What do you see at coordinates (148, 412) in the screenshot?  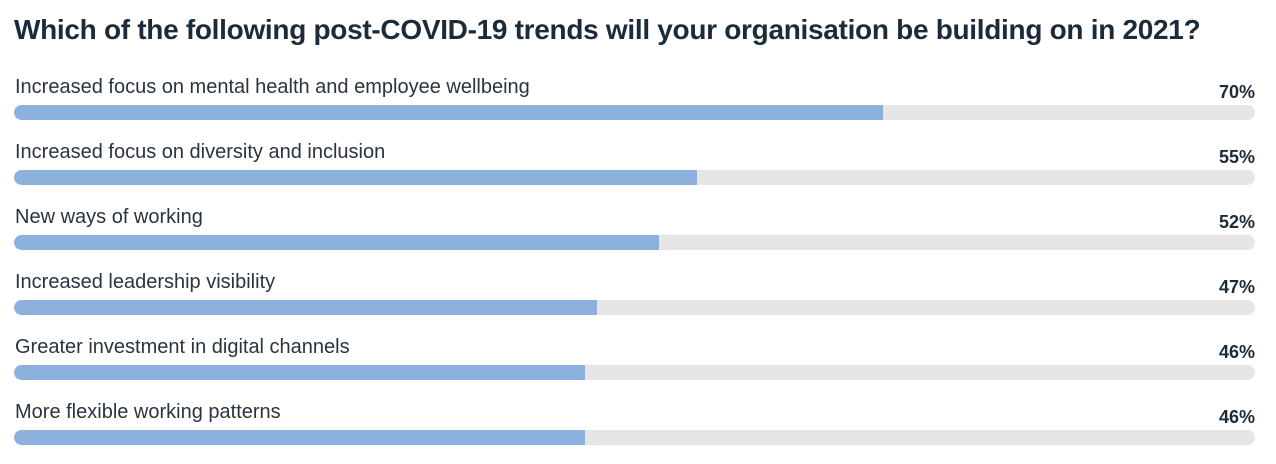 I see `bar-label: More flexible working patterns` at bounding box center [148, 412].